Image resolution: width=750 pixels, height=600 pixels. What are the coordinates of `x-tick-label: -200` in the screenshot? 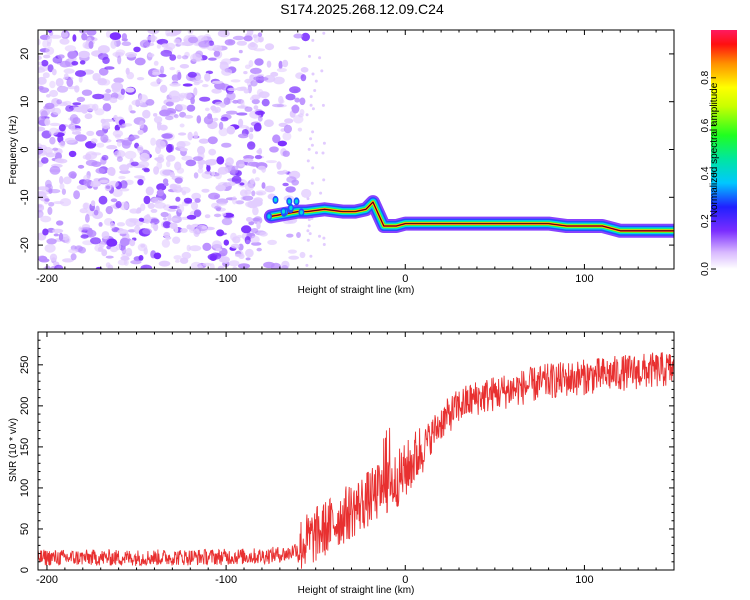 It's located at (47, 279).